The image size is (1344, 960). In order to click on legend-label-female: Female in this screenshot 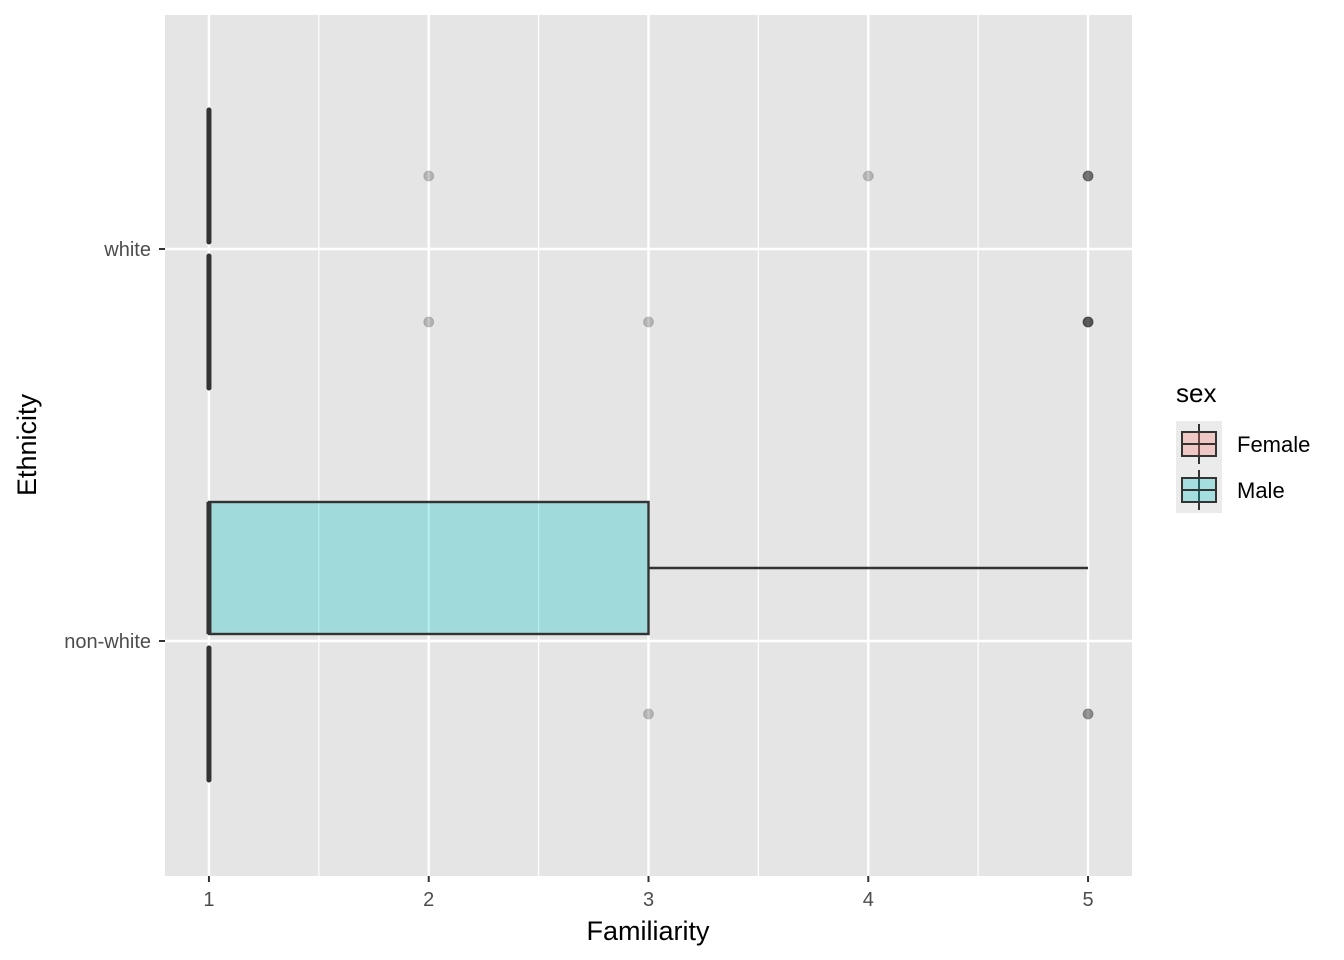, I will do `click(1273, 444)`.